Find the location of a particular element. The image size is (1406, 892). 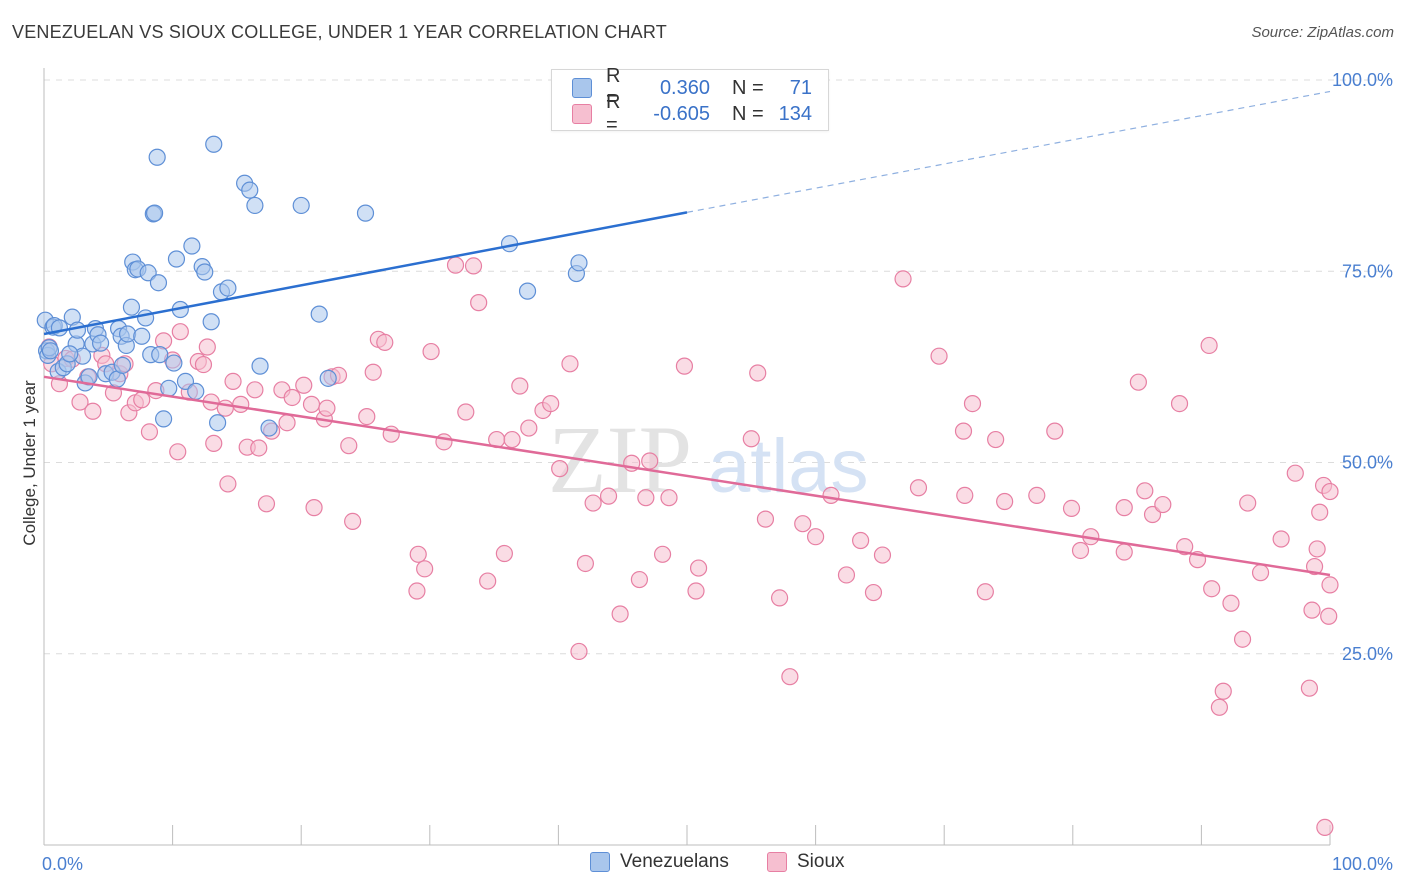

legend-r-value-venezuelans: 0.360 is located at coordinates (684, 87).